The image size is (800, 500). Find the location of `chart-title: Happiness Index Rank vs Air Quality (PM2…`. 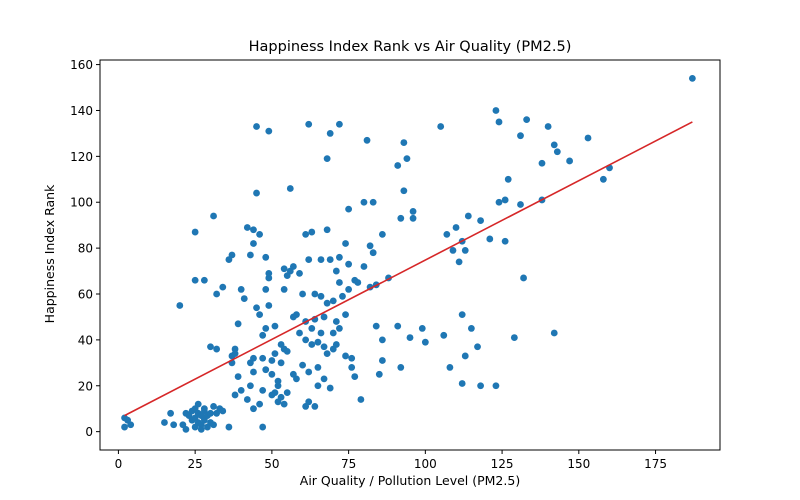

chart-title: Happiness Index Rank vs Air Quality (PM2… is located at coordinates (410, 47).